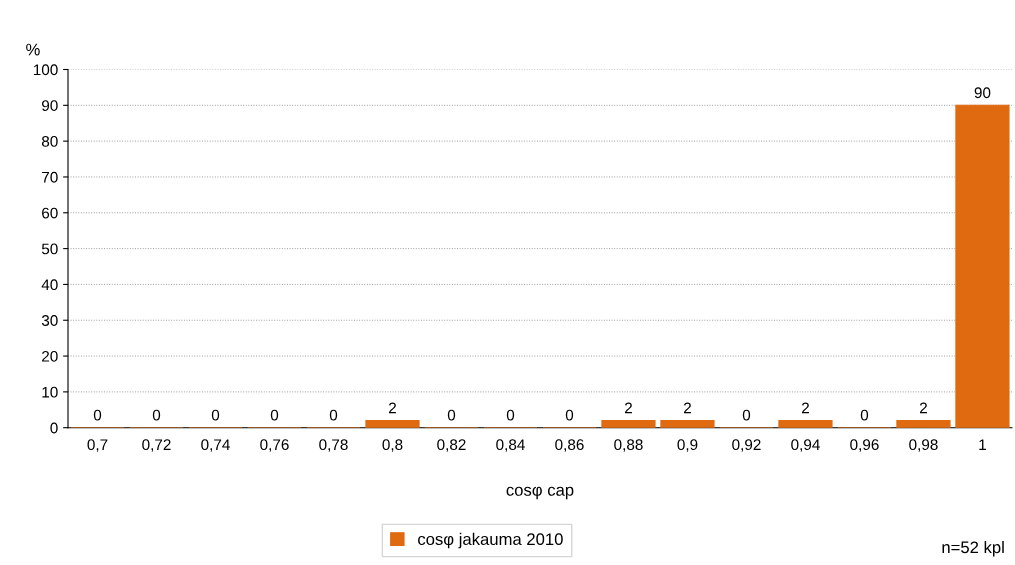 This screenshot has height=565, width=1015. I want to click on y-tick-label: 70, so click(50, 177).